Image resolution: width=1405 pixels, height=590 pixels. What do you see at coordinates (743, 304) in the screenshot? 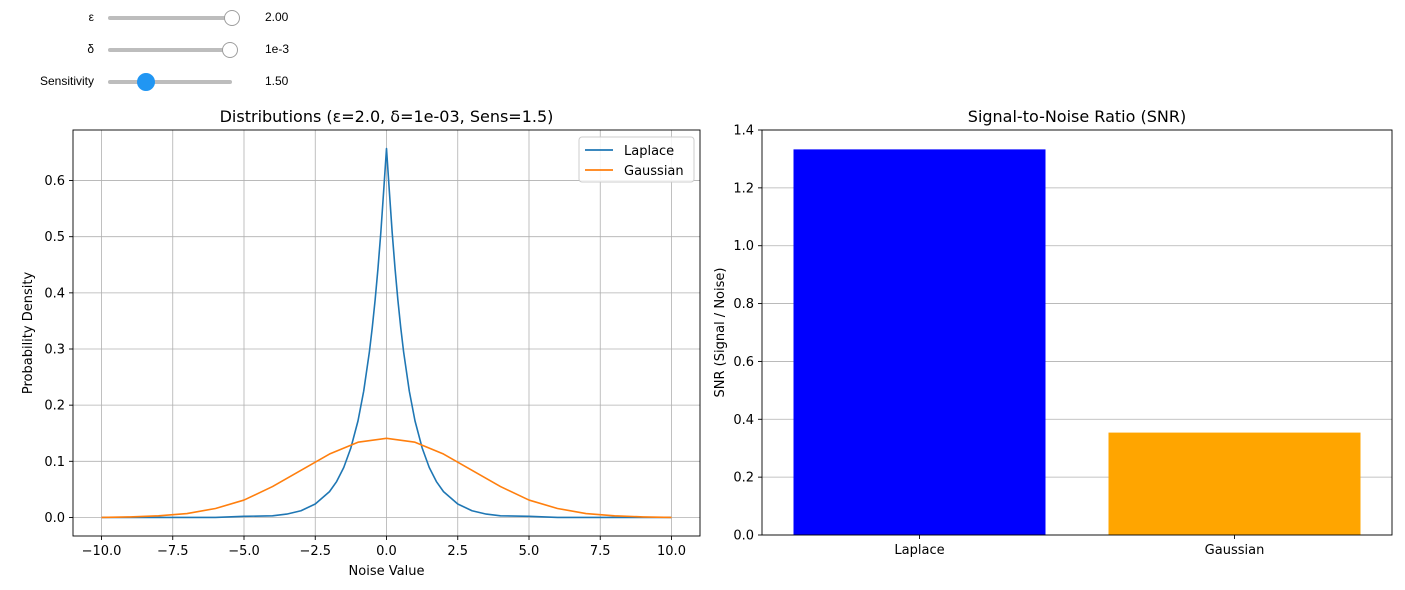
I see `y-tick-label: 0.8` at bounding box center [743, 304].